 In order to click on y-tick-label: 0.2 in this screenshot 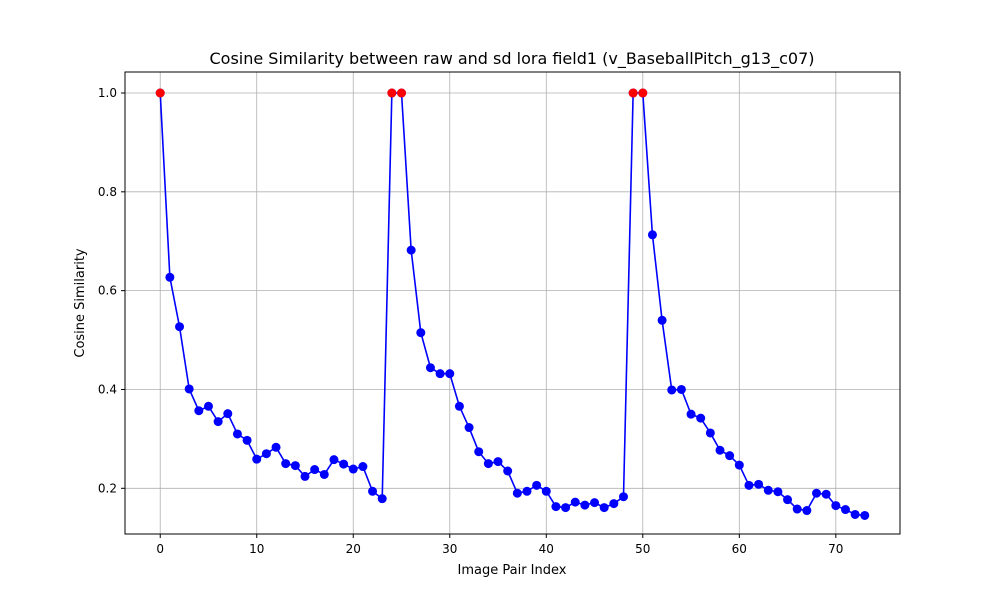, I will do `click(107, 488)`.